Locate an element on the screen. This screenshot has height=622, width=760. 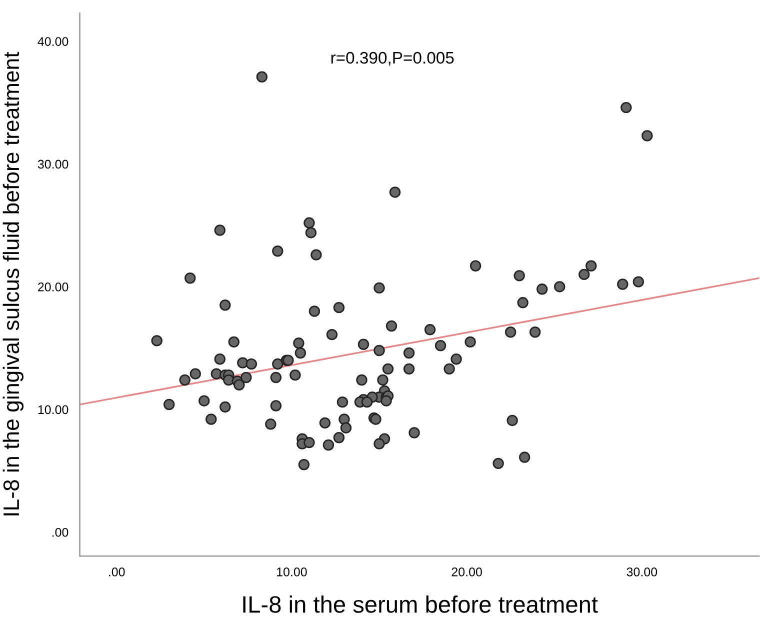
y-tick-label: .00 is located at coordinates (60, 532).